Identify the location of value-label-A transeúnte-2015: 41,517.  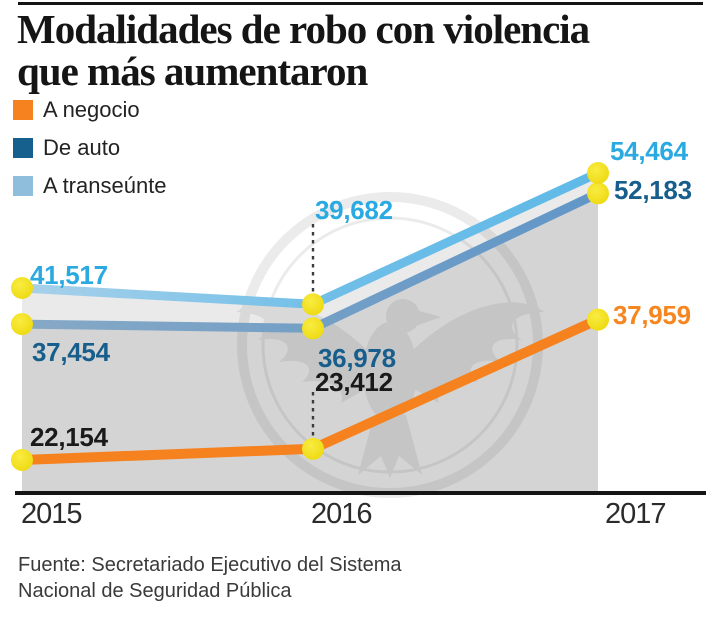
(69, 275).